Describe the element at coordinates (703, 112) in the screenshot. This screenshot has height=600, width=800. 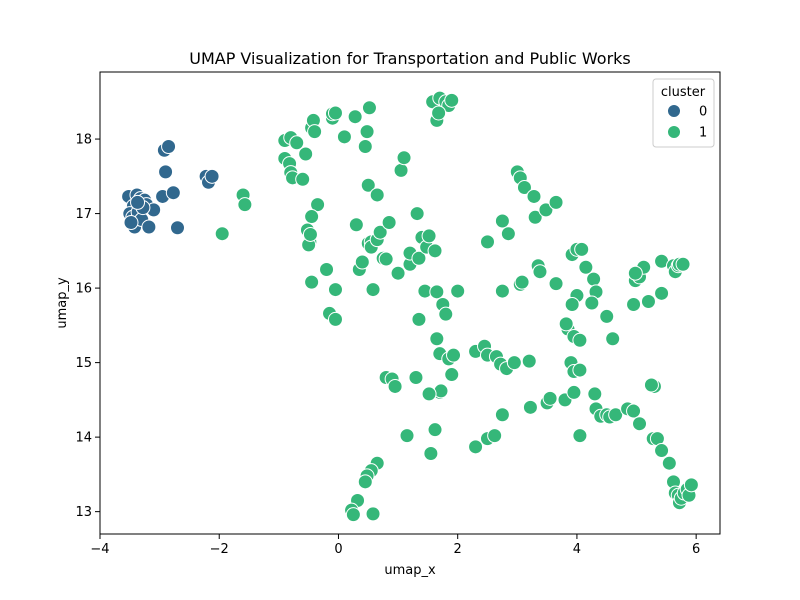
I see `legend-label-cluster-0: 0` at that location.